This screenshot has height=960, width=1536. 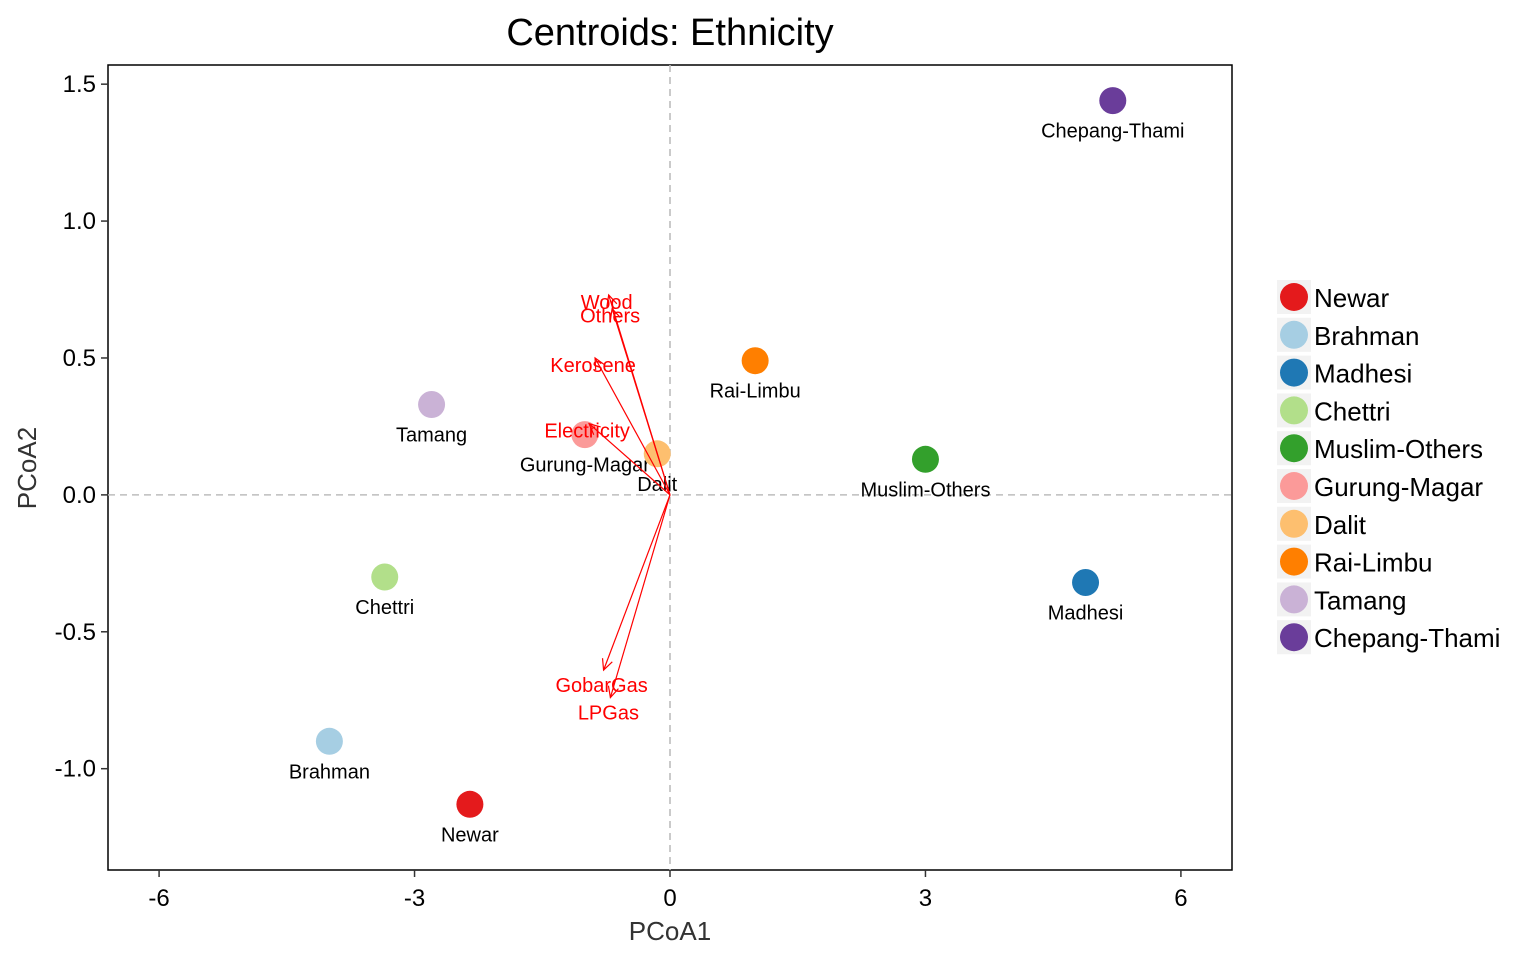 I want to click on x-axis-title: PCoA1, so click(x=670, y=931).